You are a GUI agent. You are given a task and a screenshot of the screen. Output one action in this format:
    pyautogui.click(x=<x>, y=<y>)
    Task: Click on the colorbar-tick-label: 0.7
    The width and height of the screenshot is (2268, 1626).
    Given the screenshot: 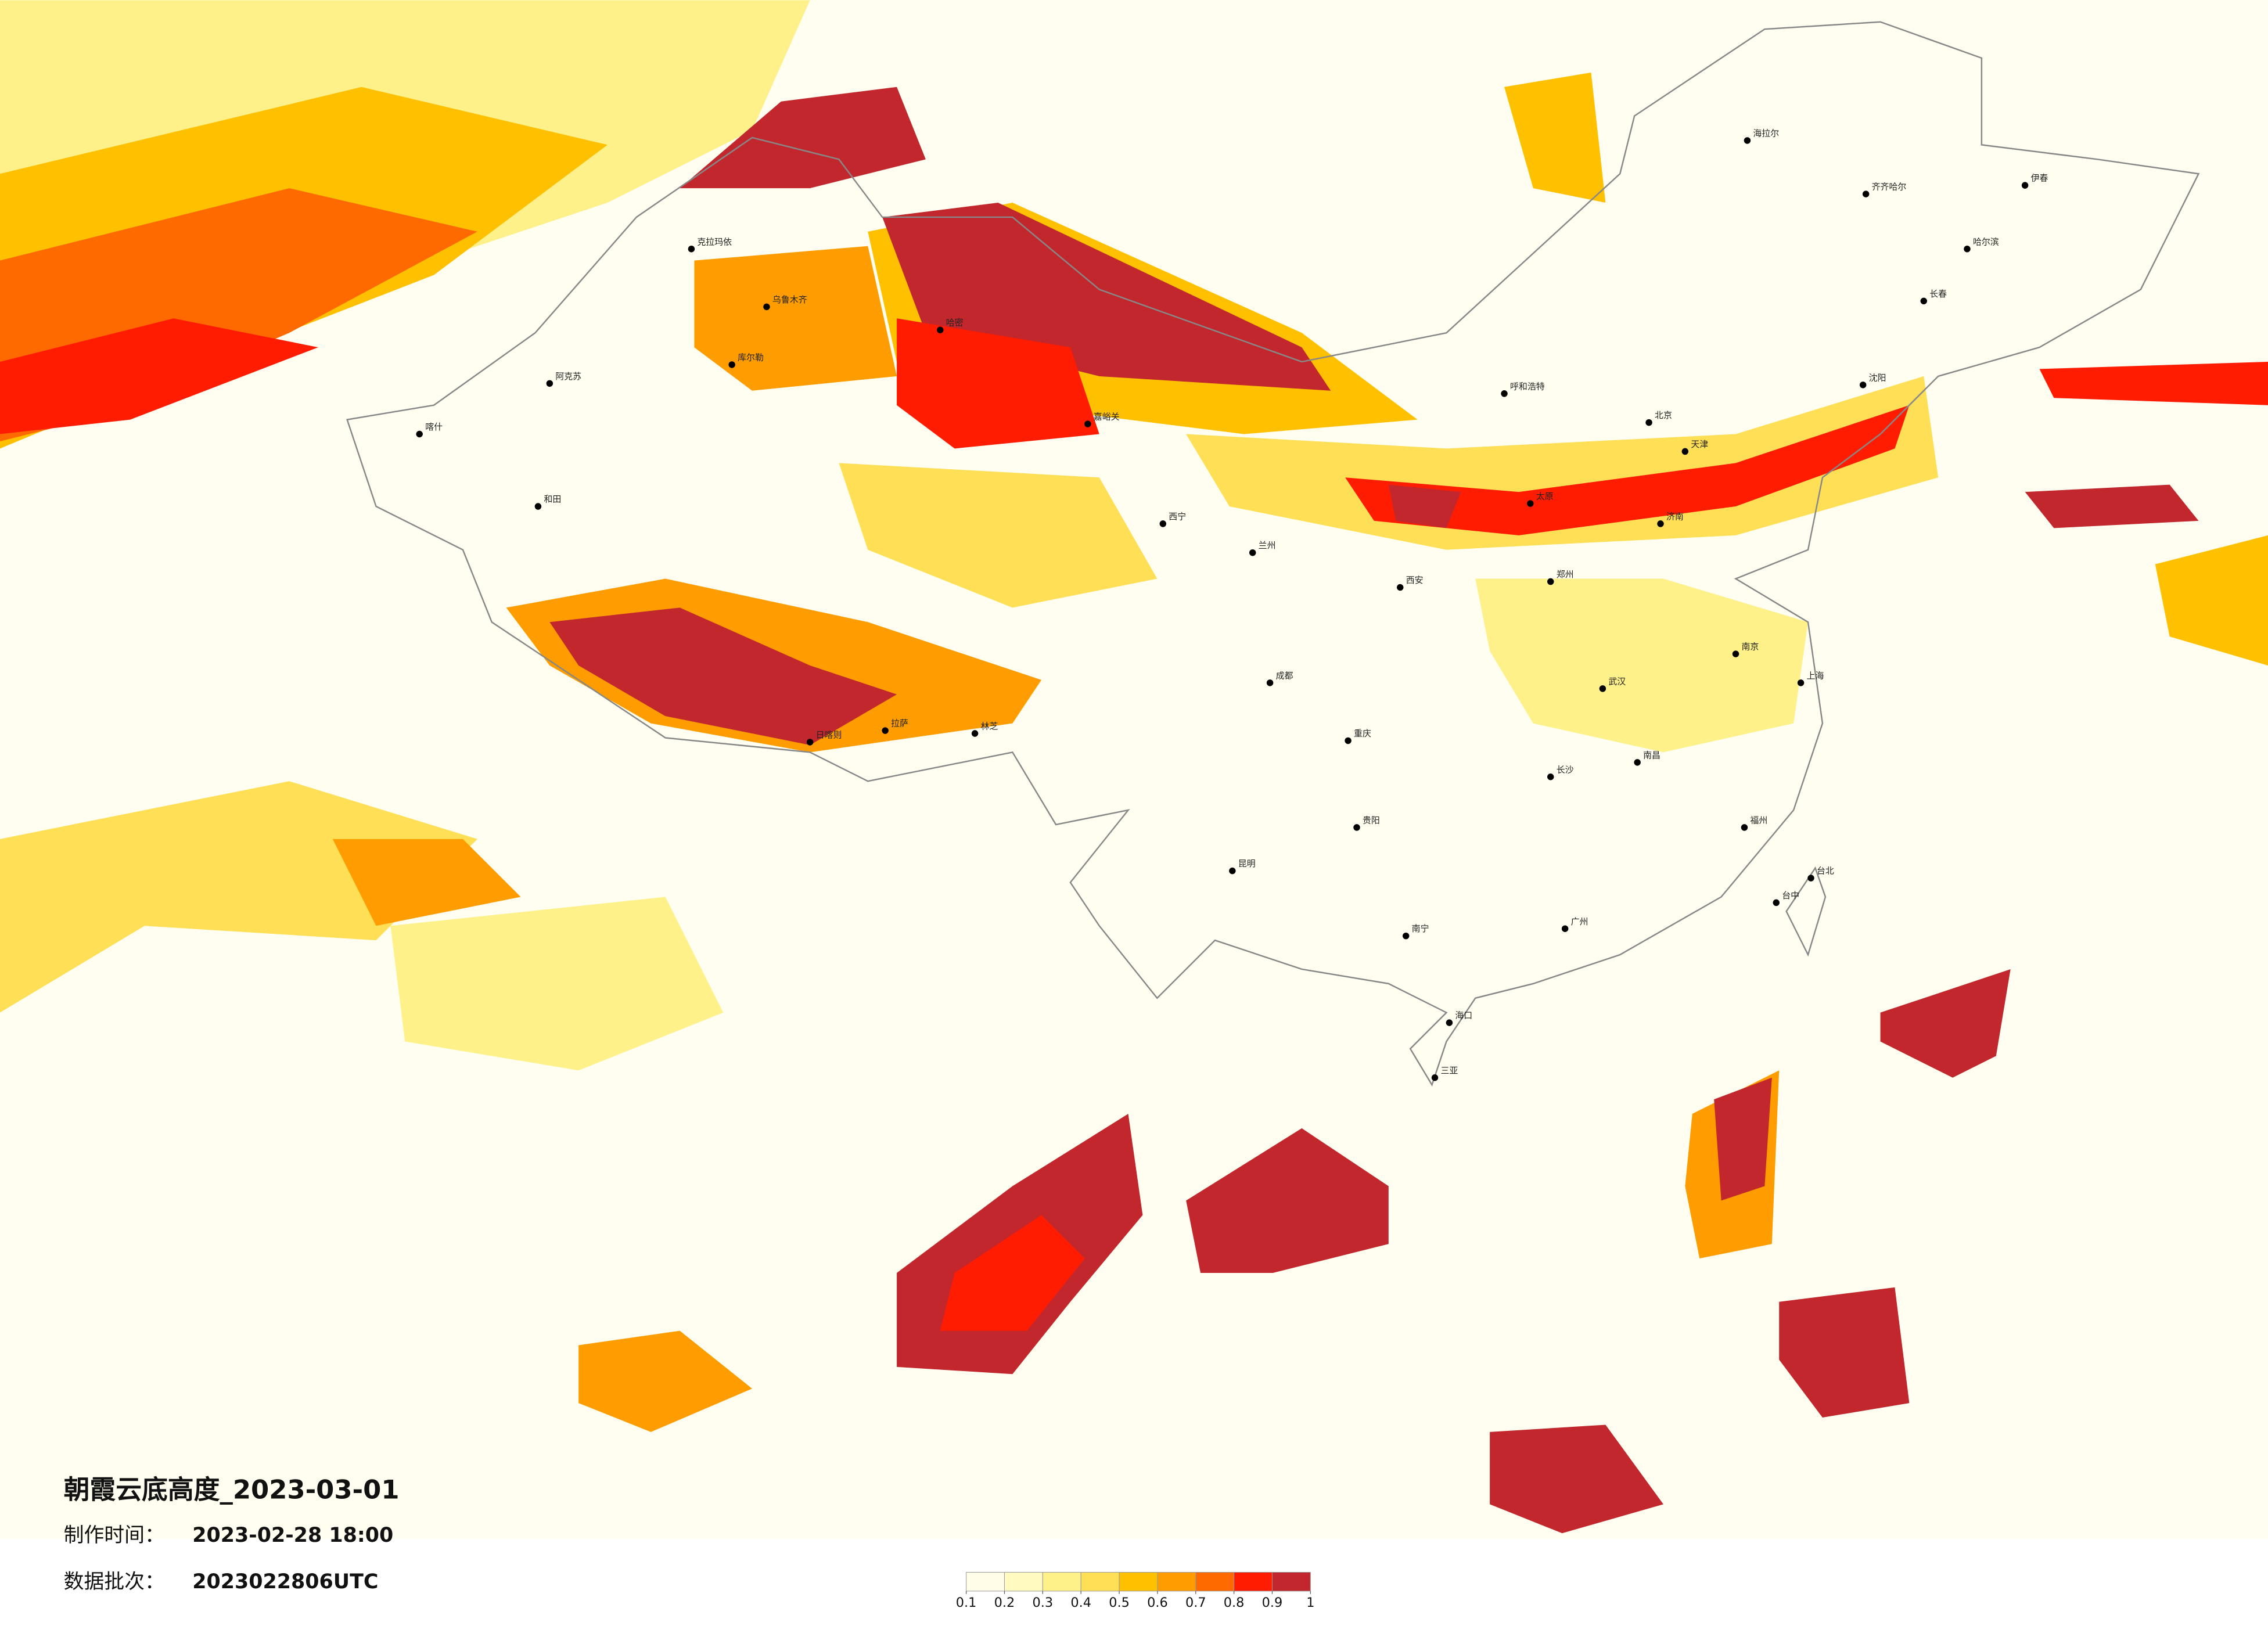 What is the action you would take?
    pyautogui.click(x=1195, y=1602)
    